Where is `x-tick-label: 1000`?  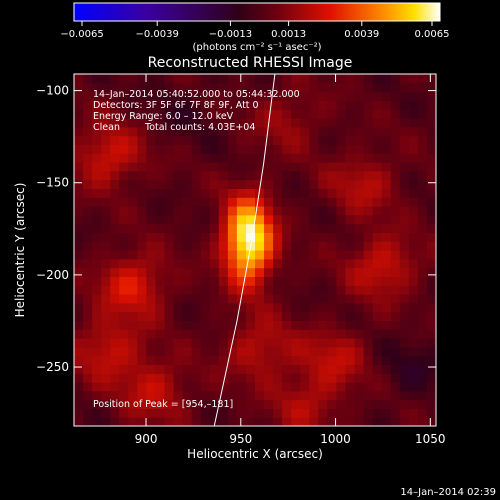 x-tick-label: 1000 is located at coordinates (335, 439).